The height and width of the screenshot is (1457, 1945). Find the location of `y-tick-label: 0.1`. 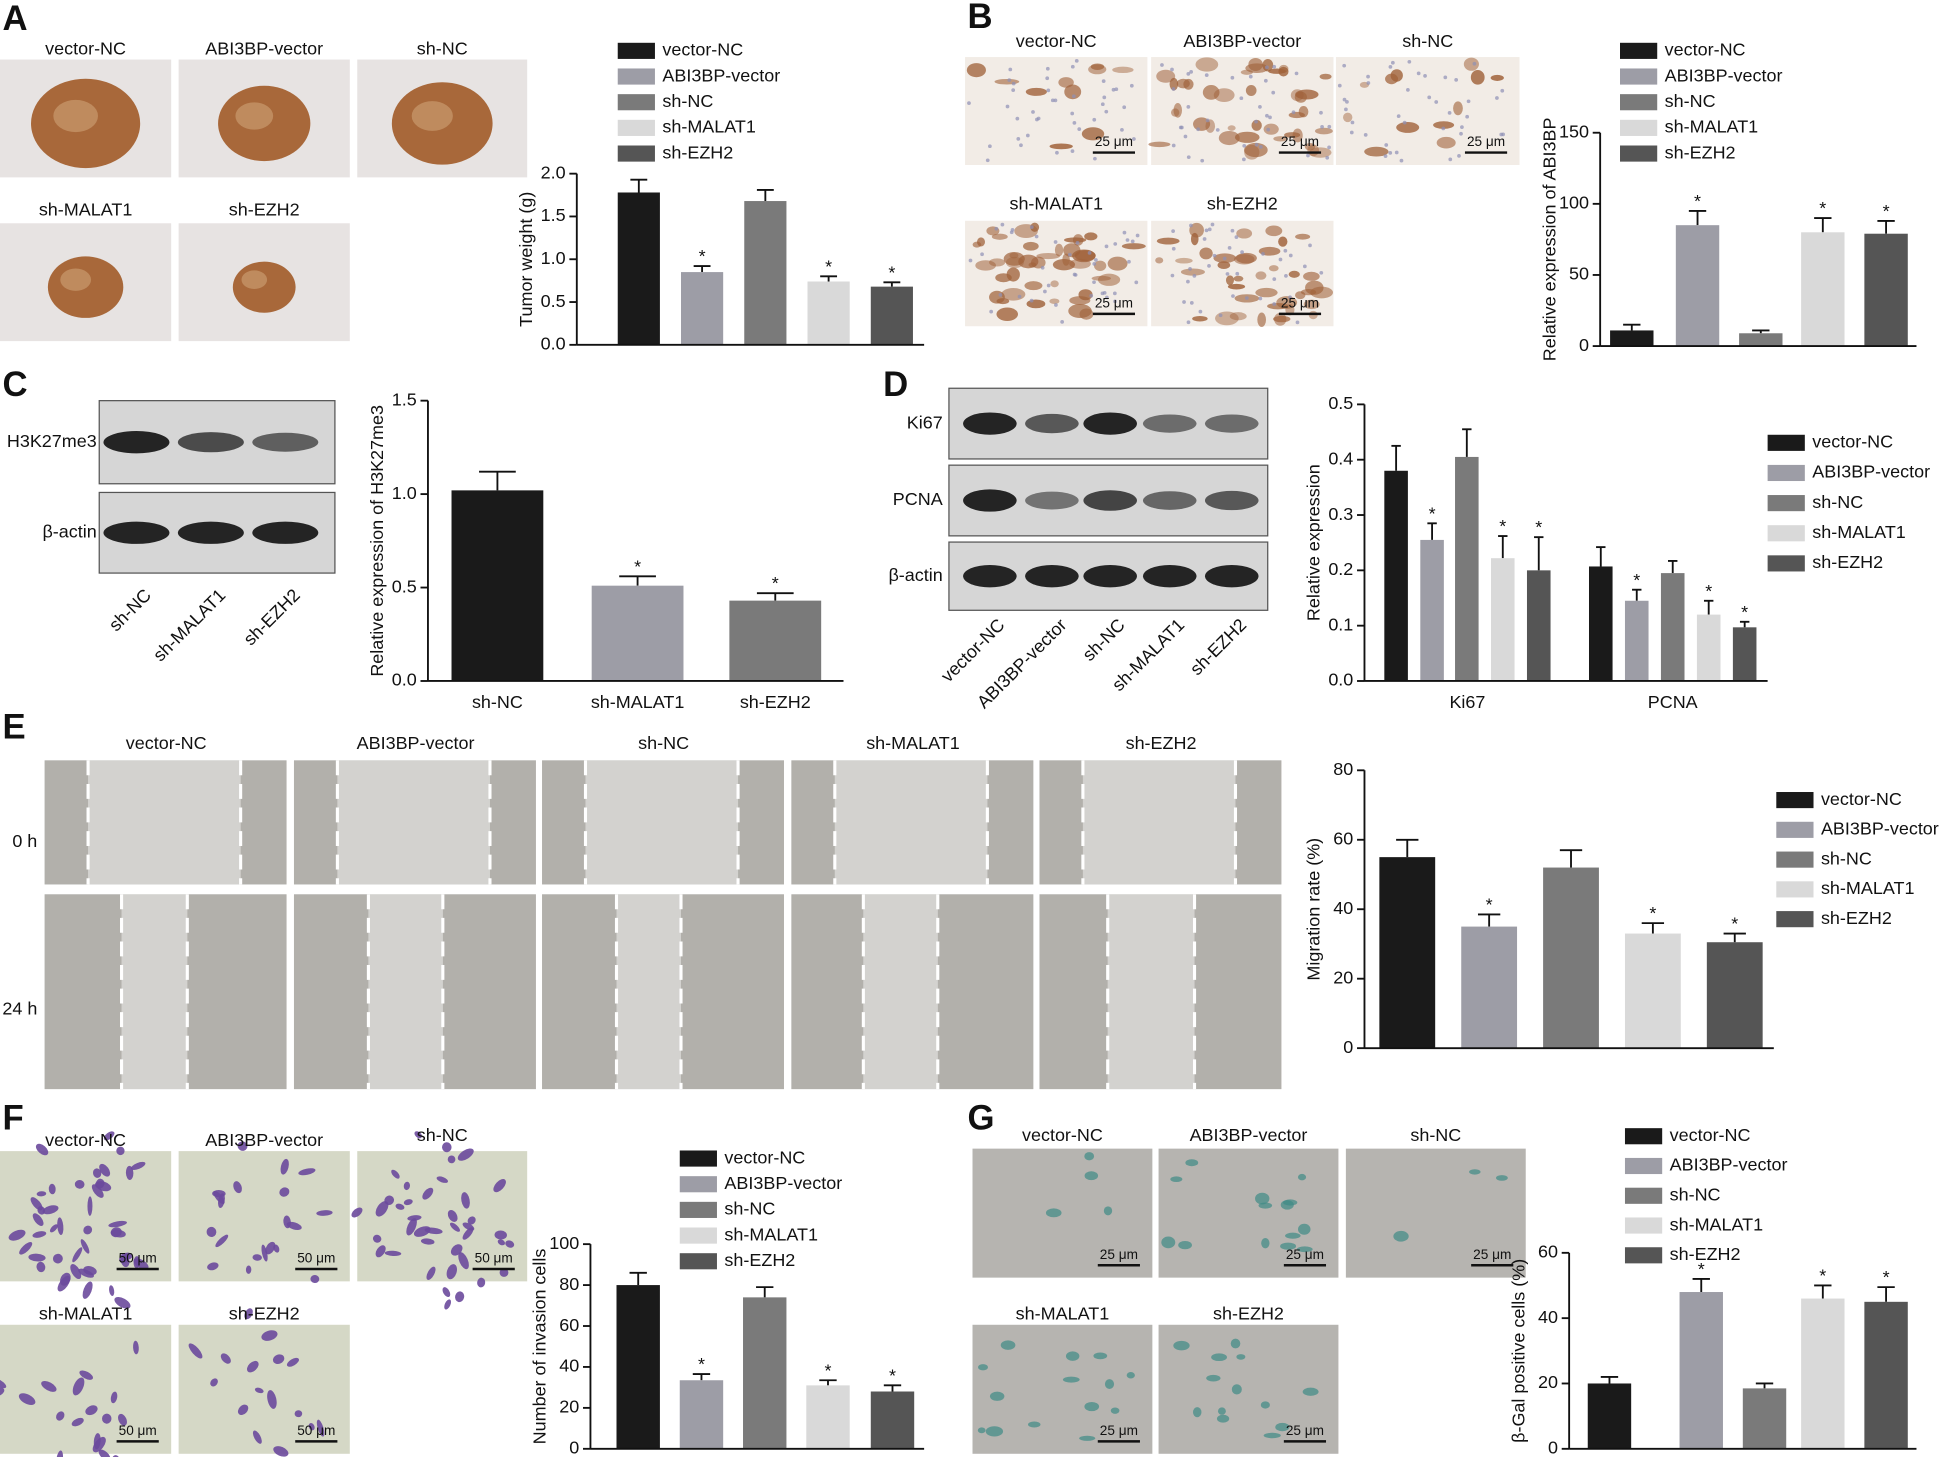

y-tick-label: 0.1 is located at coordinates (1340, 624).